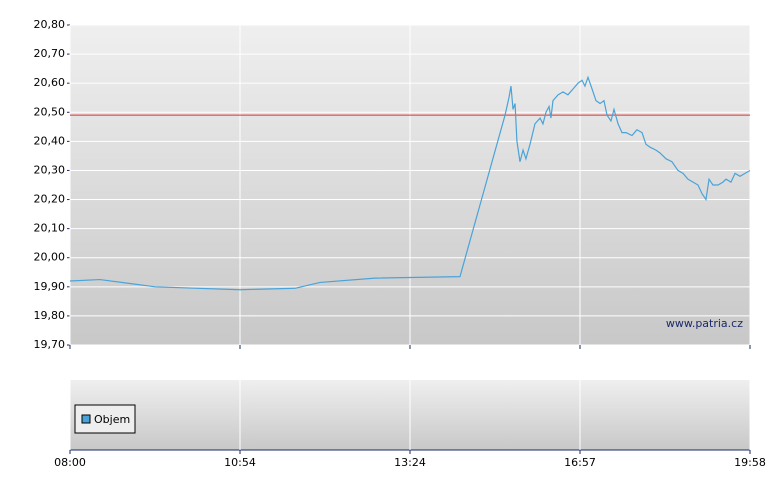 This screenshot has height=490, width=780. Describe the element at coordinates (750, 462) in the screenshot. I see `x-tick-label: 19:58` at that location.